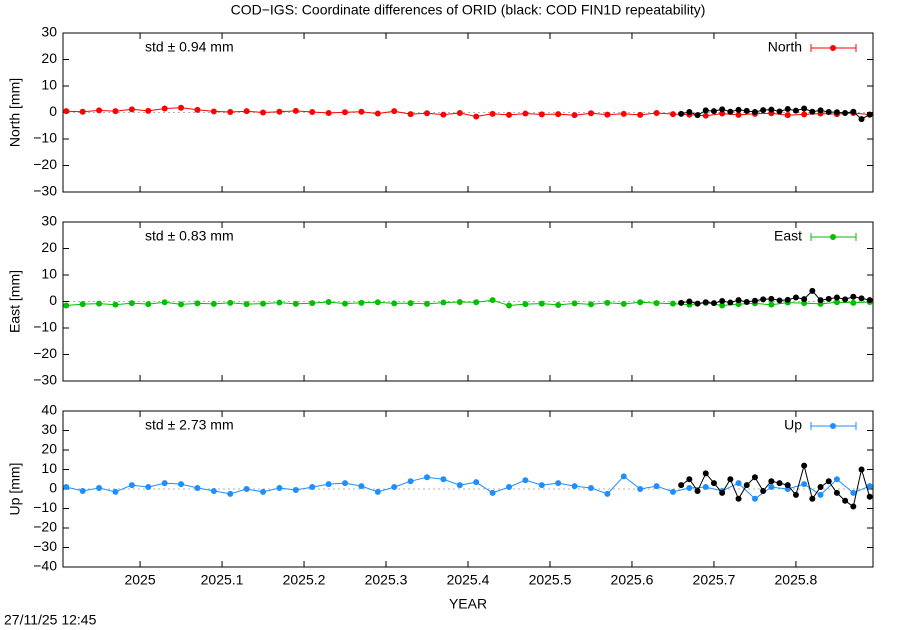 The width and height of the screenshot is (900, 630). What do you see at coordinates (49, 221) in the screenshot?
I see `y-tick-label: 30` at bounding box center [49, 221].